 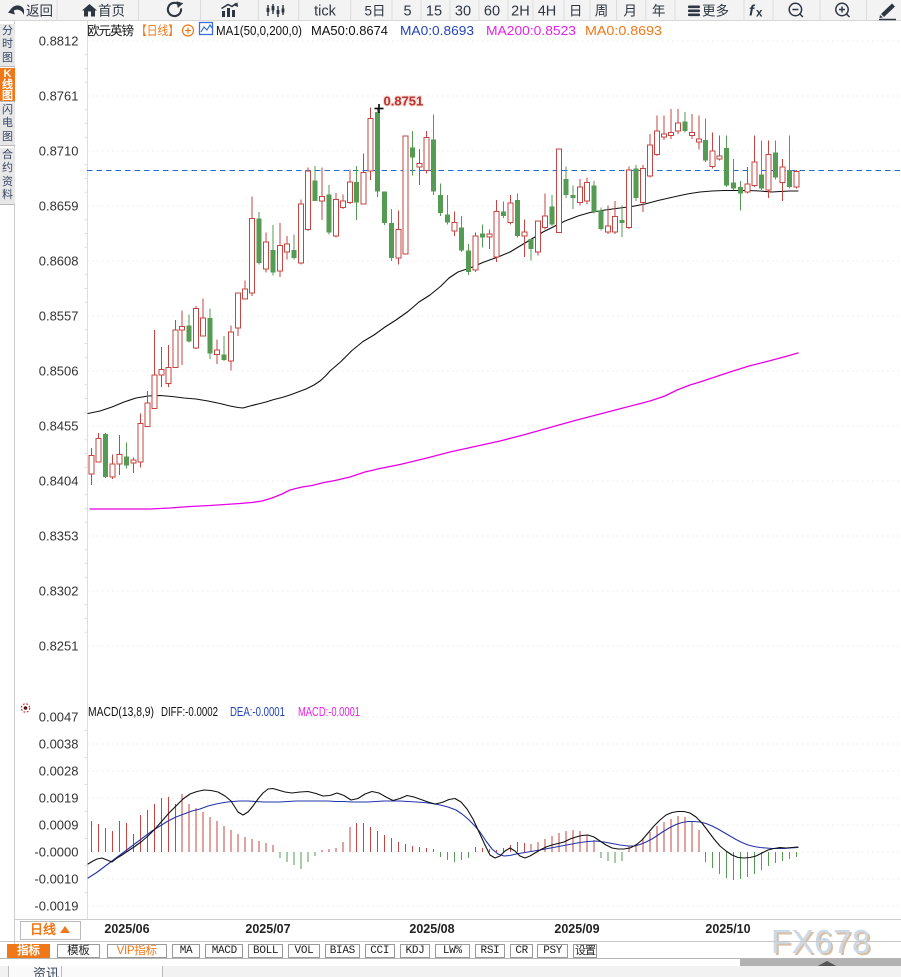 What do you see at coordinates (715, 11) in the screenshot?
I see `svg-text: 更多` at bounding box center [715, 11].